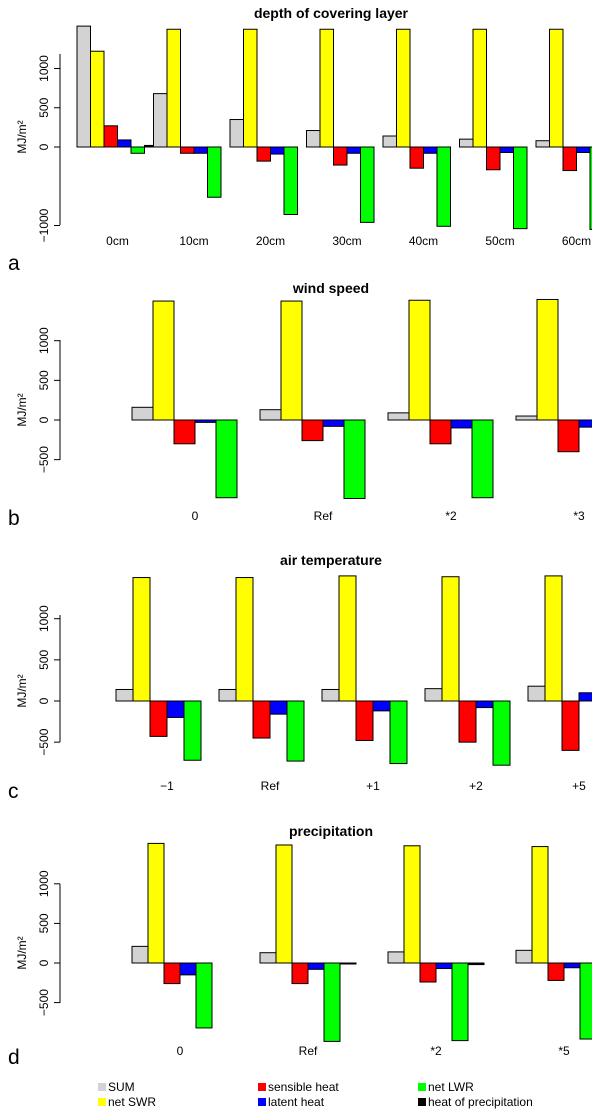 Image resolution: width=592 pixels, height=1119 pixels. I want to click on y-tick-label: −1000, so click(44, 225).